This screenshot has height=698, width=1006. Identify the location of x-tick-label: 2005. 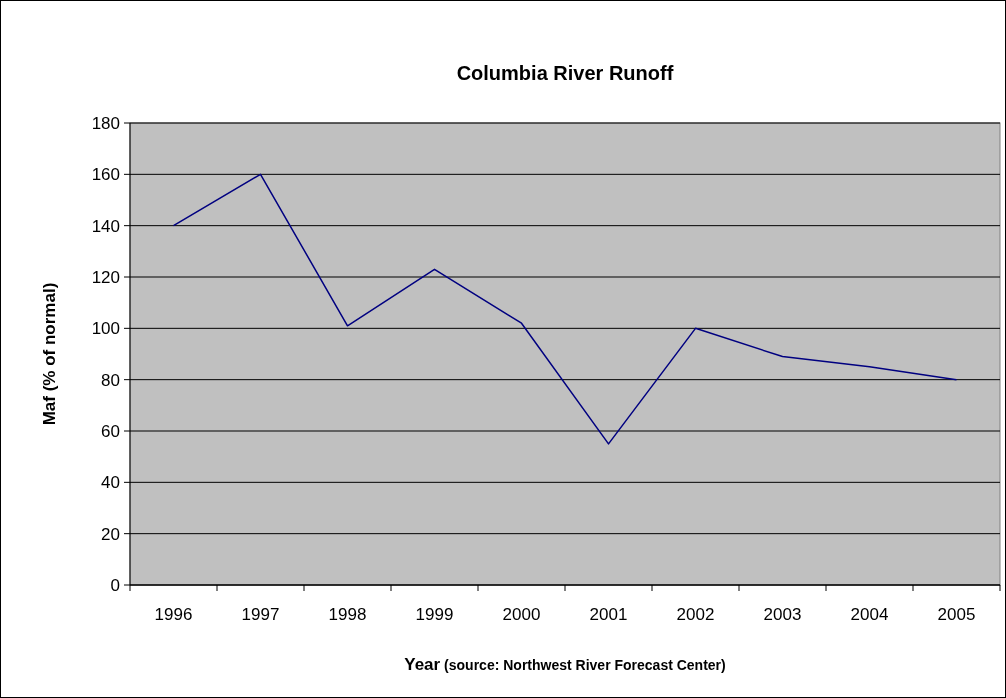
(956, 614).